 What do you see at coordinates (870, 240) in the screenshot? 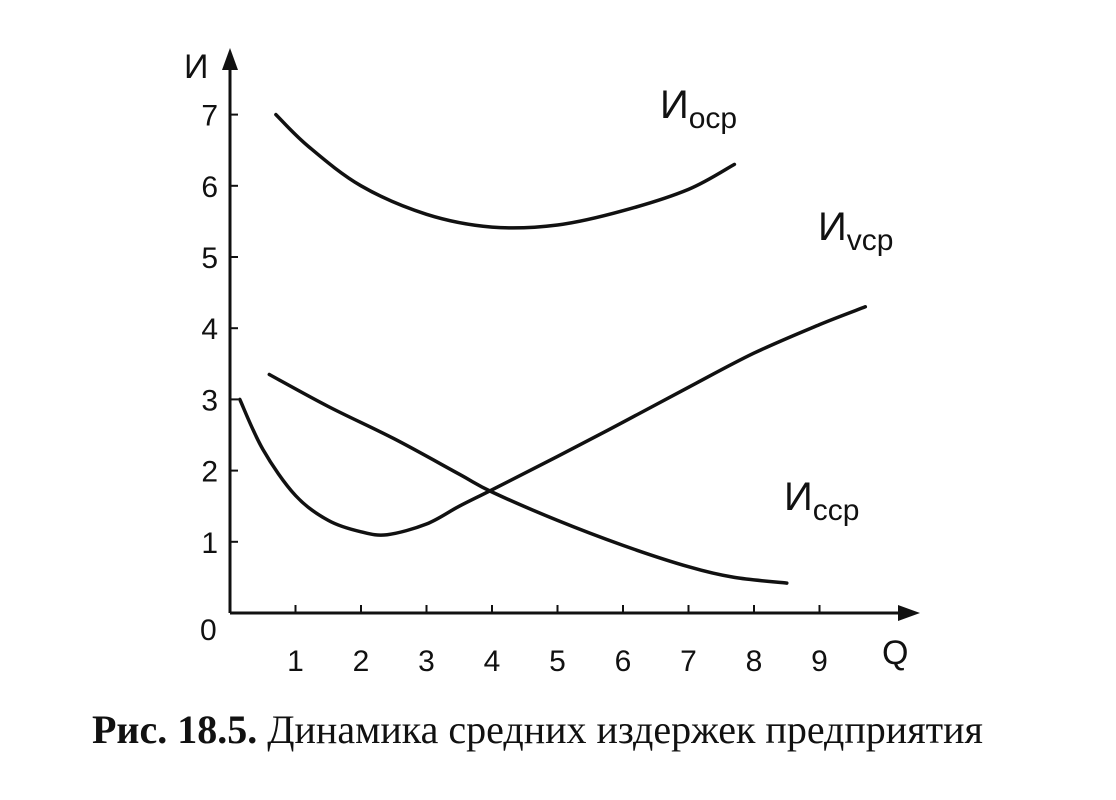
I see `series-label-subscript: vср` at bounding box center [870, 240].